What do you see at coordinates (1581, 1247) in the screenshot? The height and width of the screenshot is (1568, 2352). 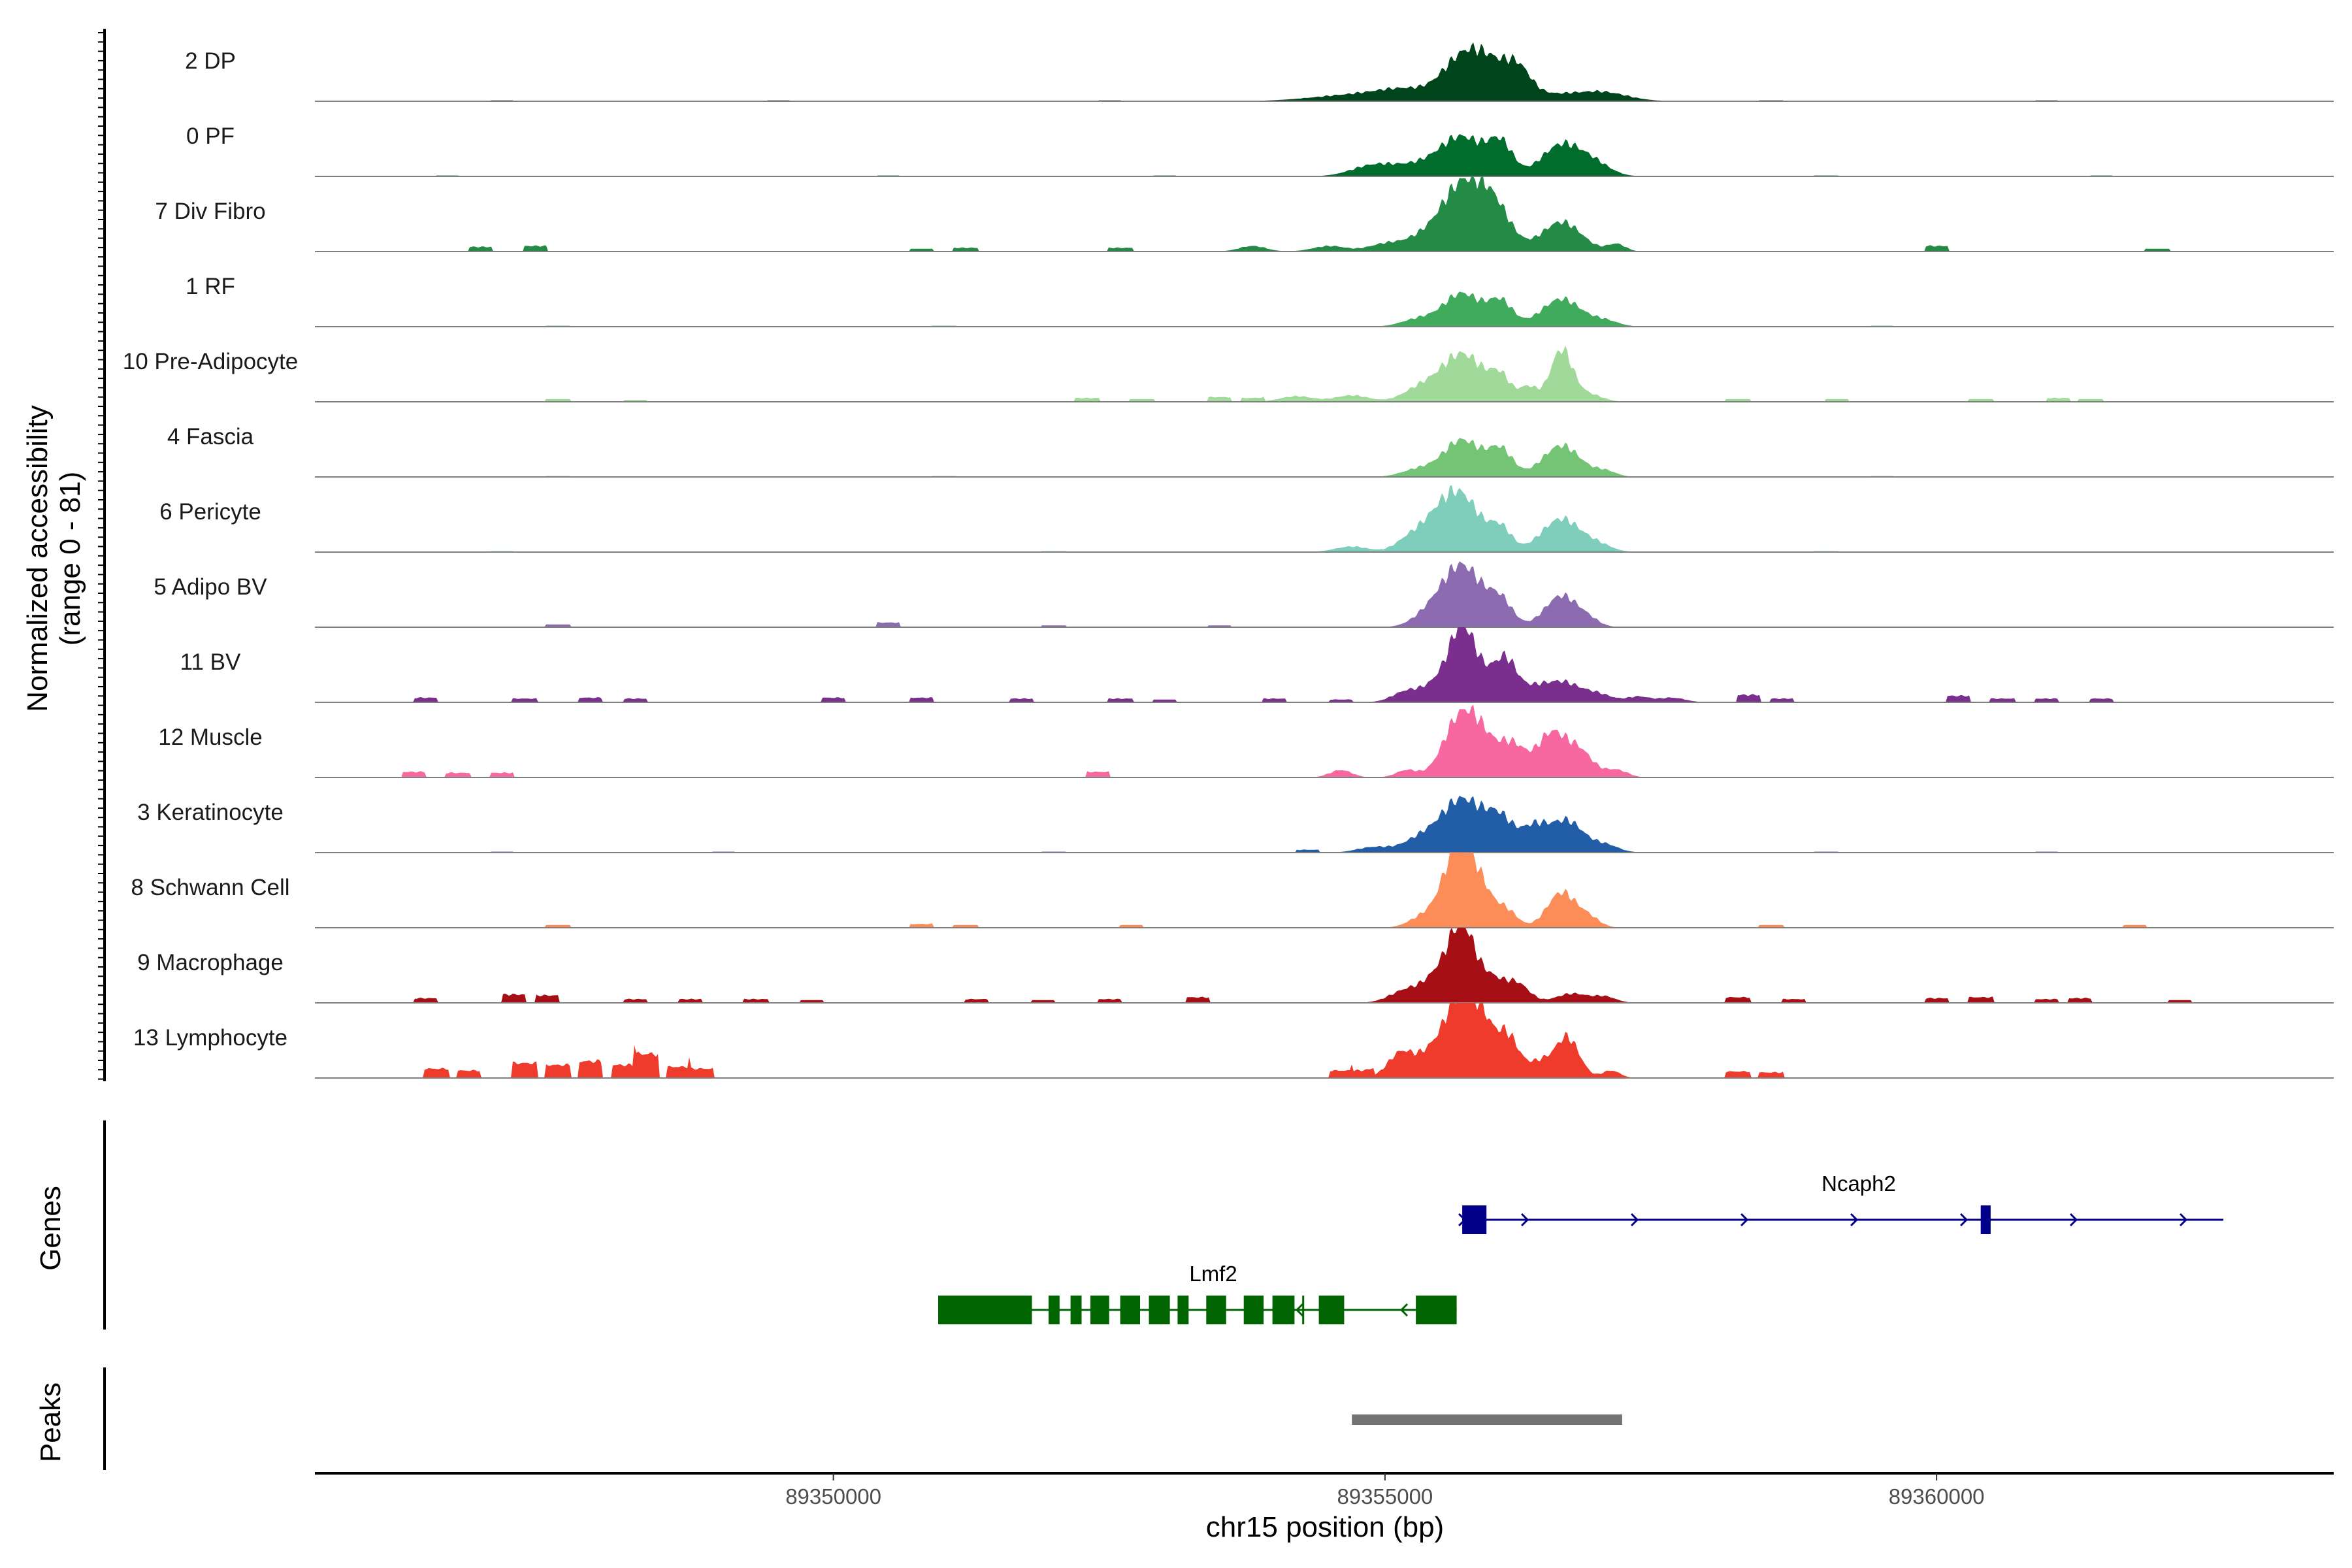 I see `gene-track: Ncaph2 Lmf2` at bounding box center [1581, 1247].